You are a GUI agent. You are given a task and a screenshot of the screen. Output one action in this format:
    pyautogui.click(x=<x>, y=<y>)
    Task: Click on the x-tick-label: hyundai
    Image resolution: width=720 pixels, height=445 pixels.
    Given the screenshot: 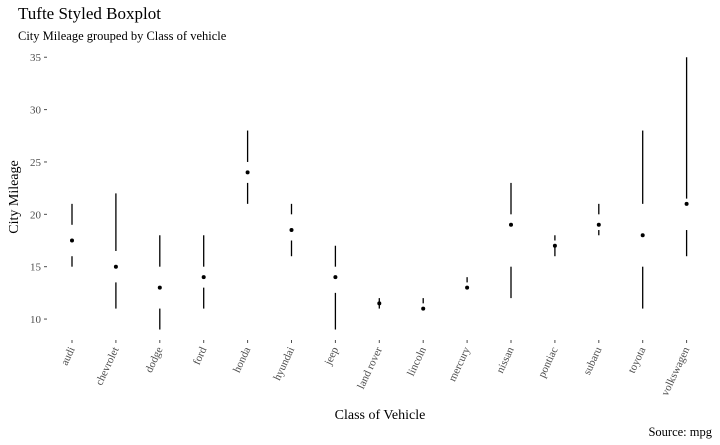 What is the action you would take?
    pyautogui.click(x=284, y=363)
    